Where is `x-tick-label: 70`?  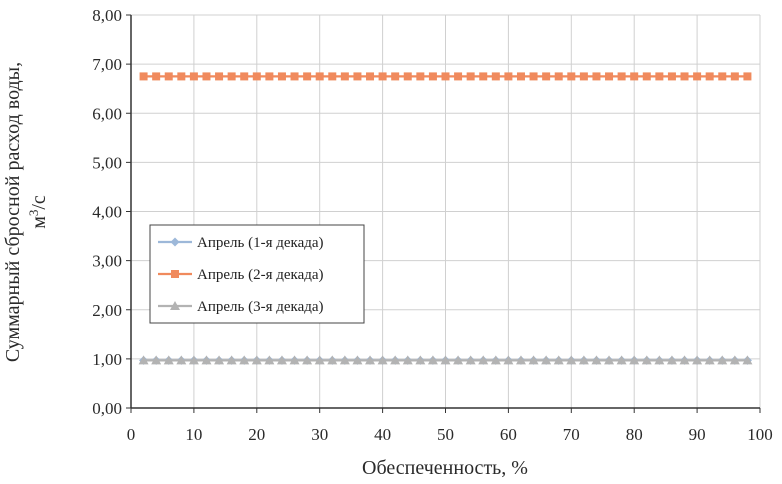
x-tick-label: 70 is located at coordinates (571, 434).